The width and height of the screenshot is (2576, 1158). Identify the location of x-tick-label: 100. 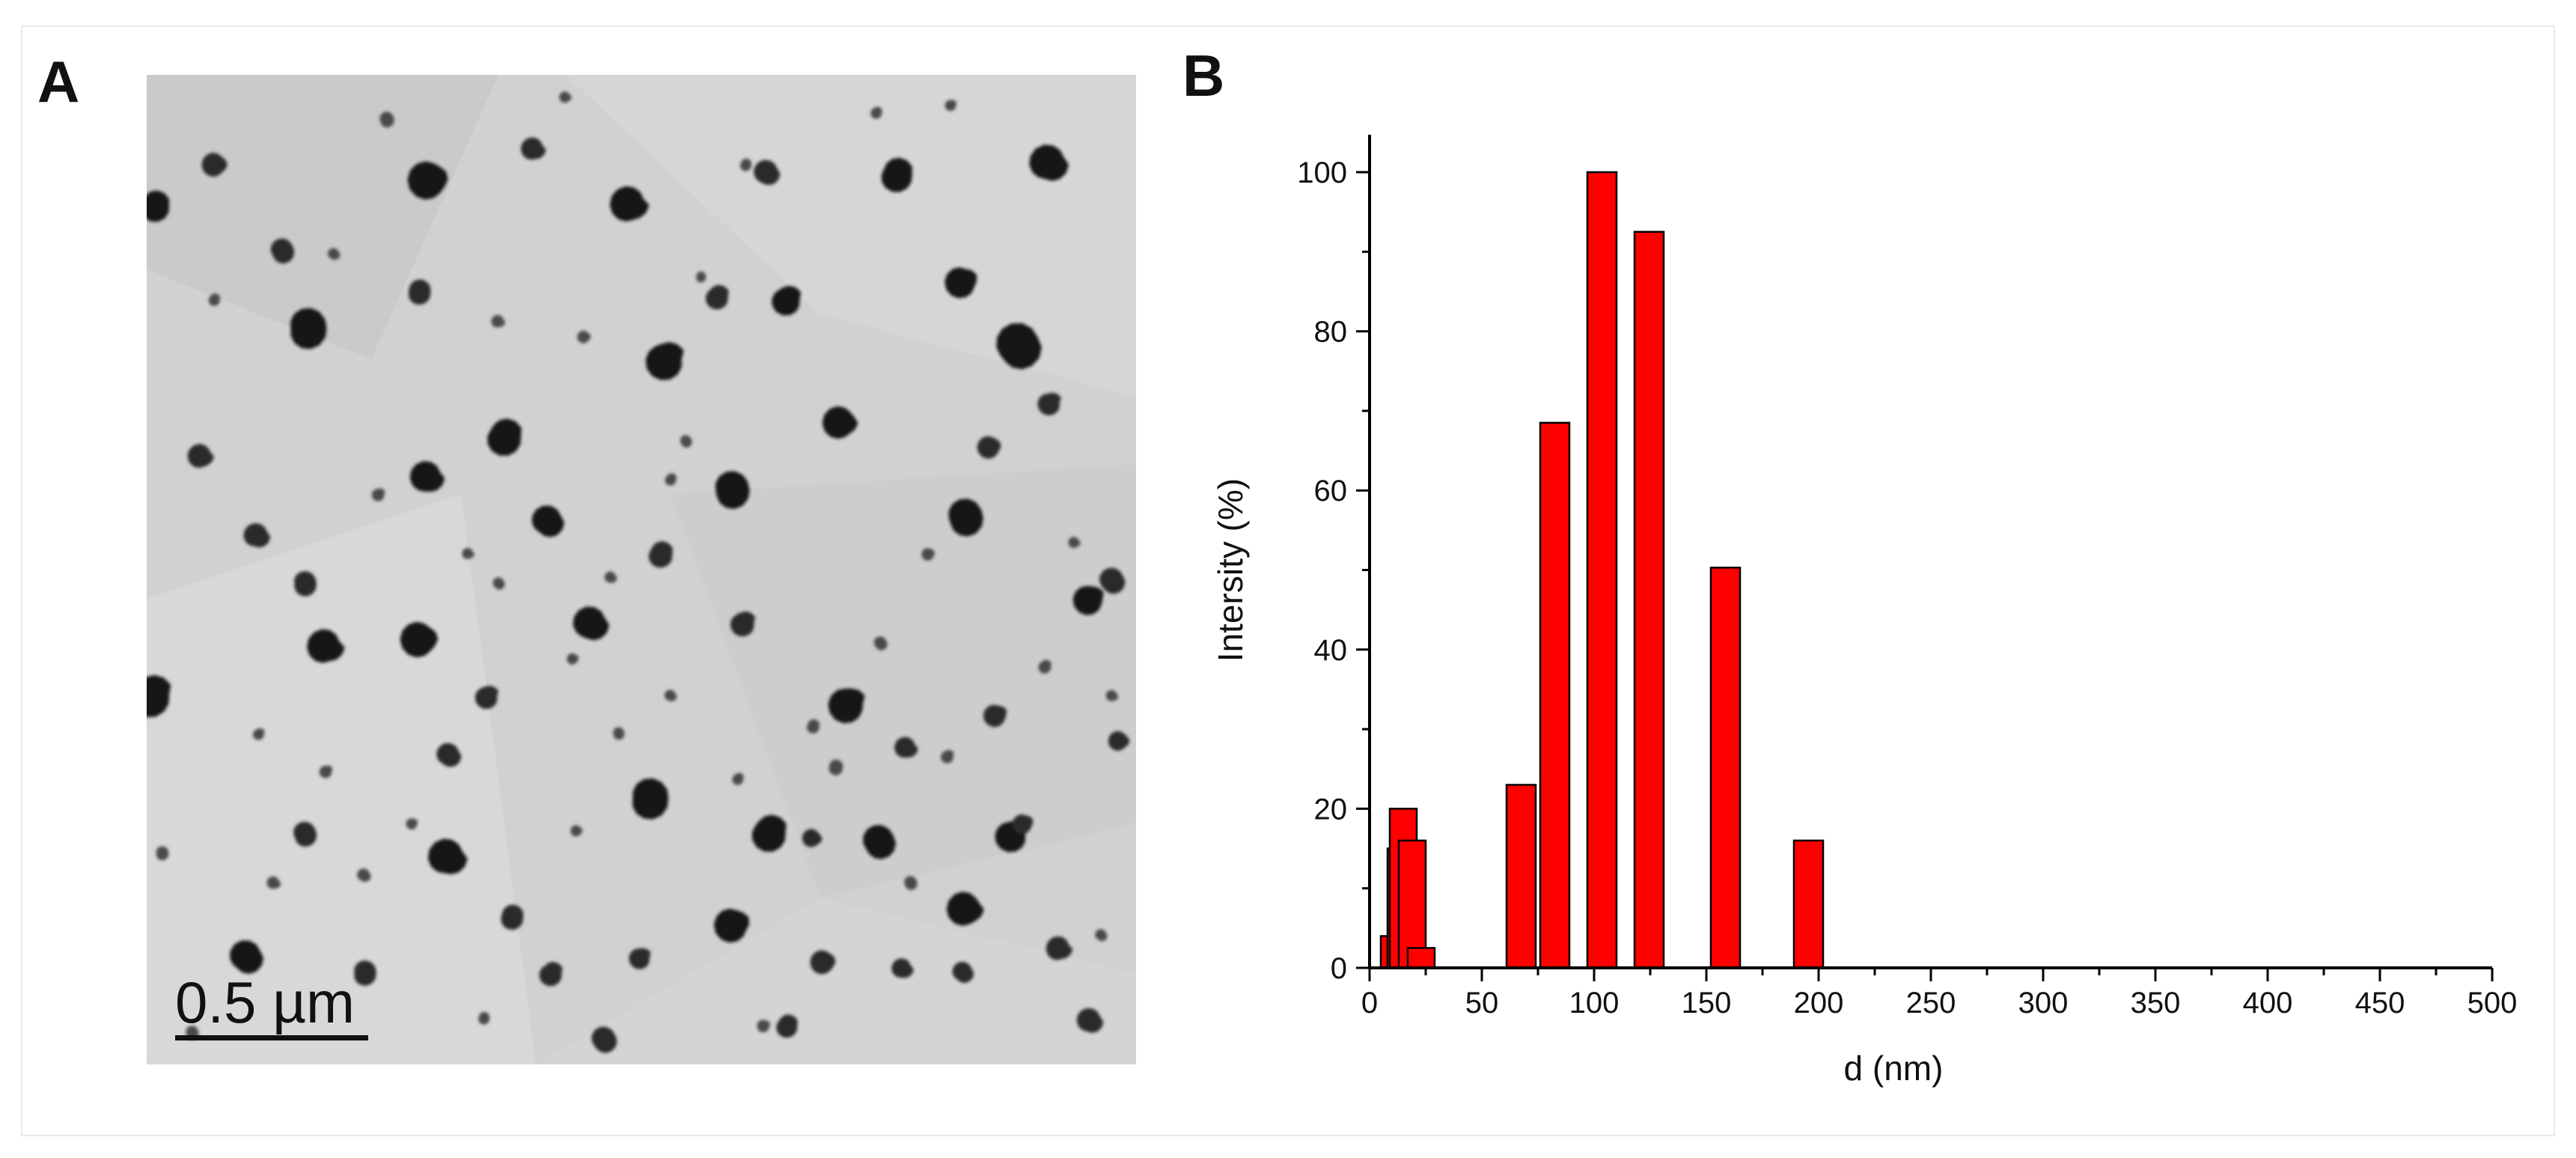
(1594, 1003).